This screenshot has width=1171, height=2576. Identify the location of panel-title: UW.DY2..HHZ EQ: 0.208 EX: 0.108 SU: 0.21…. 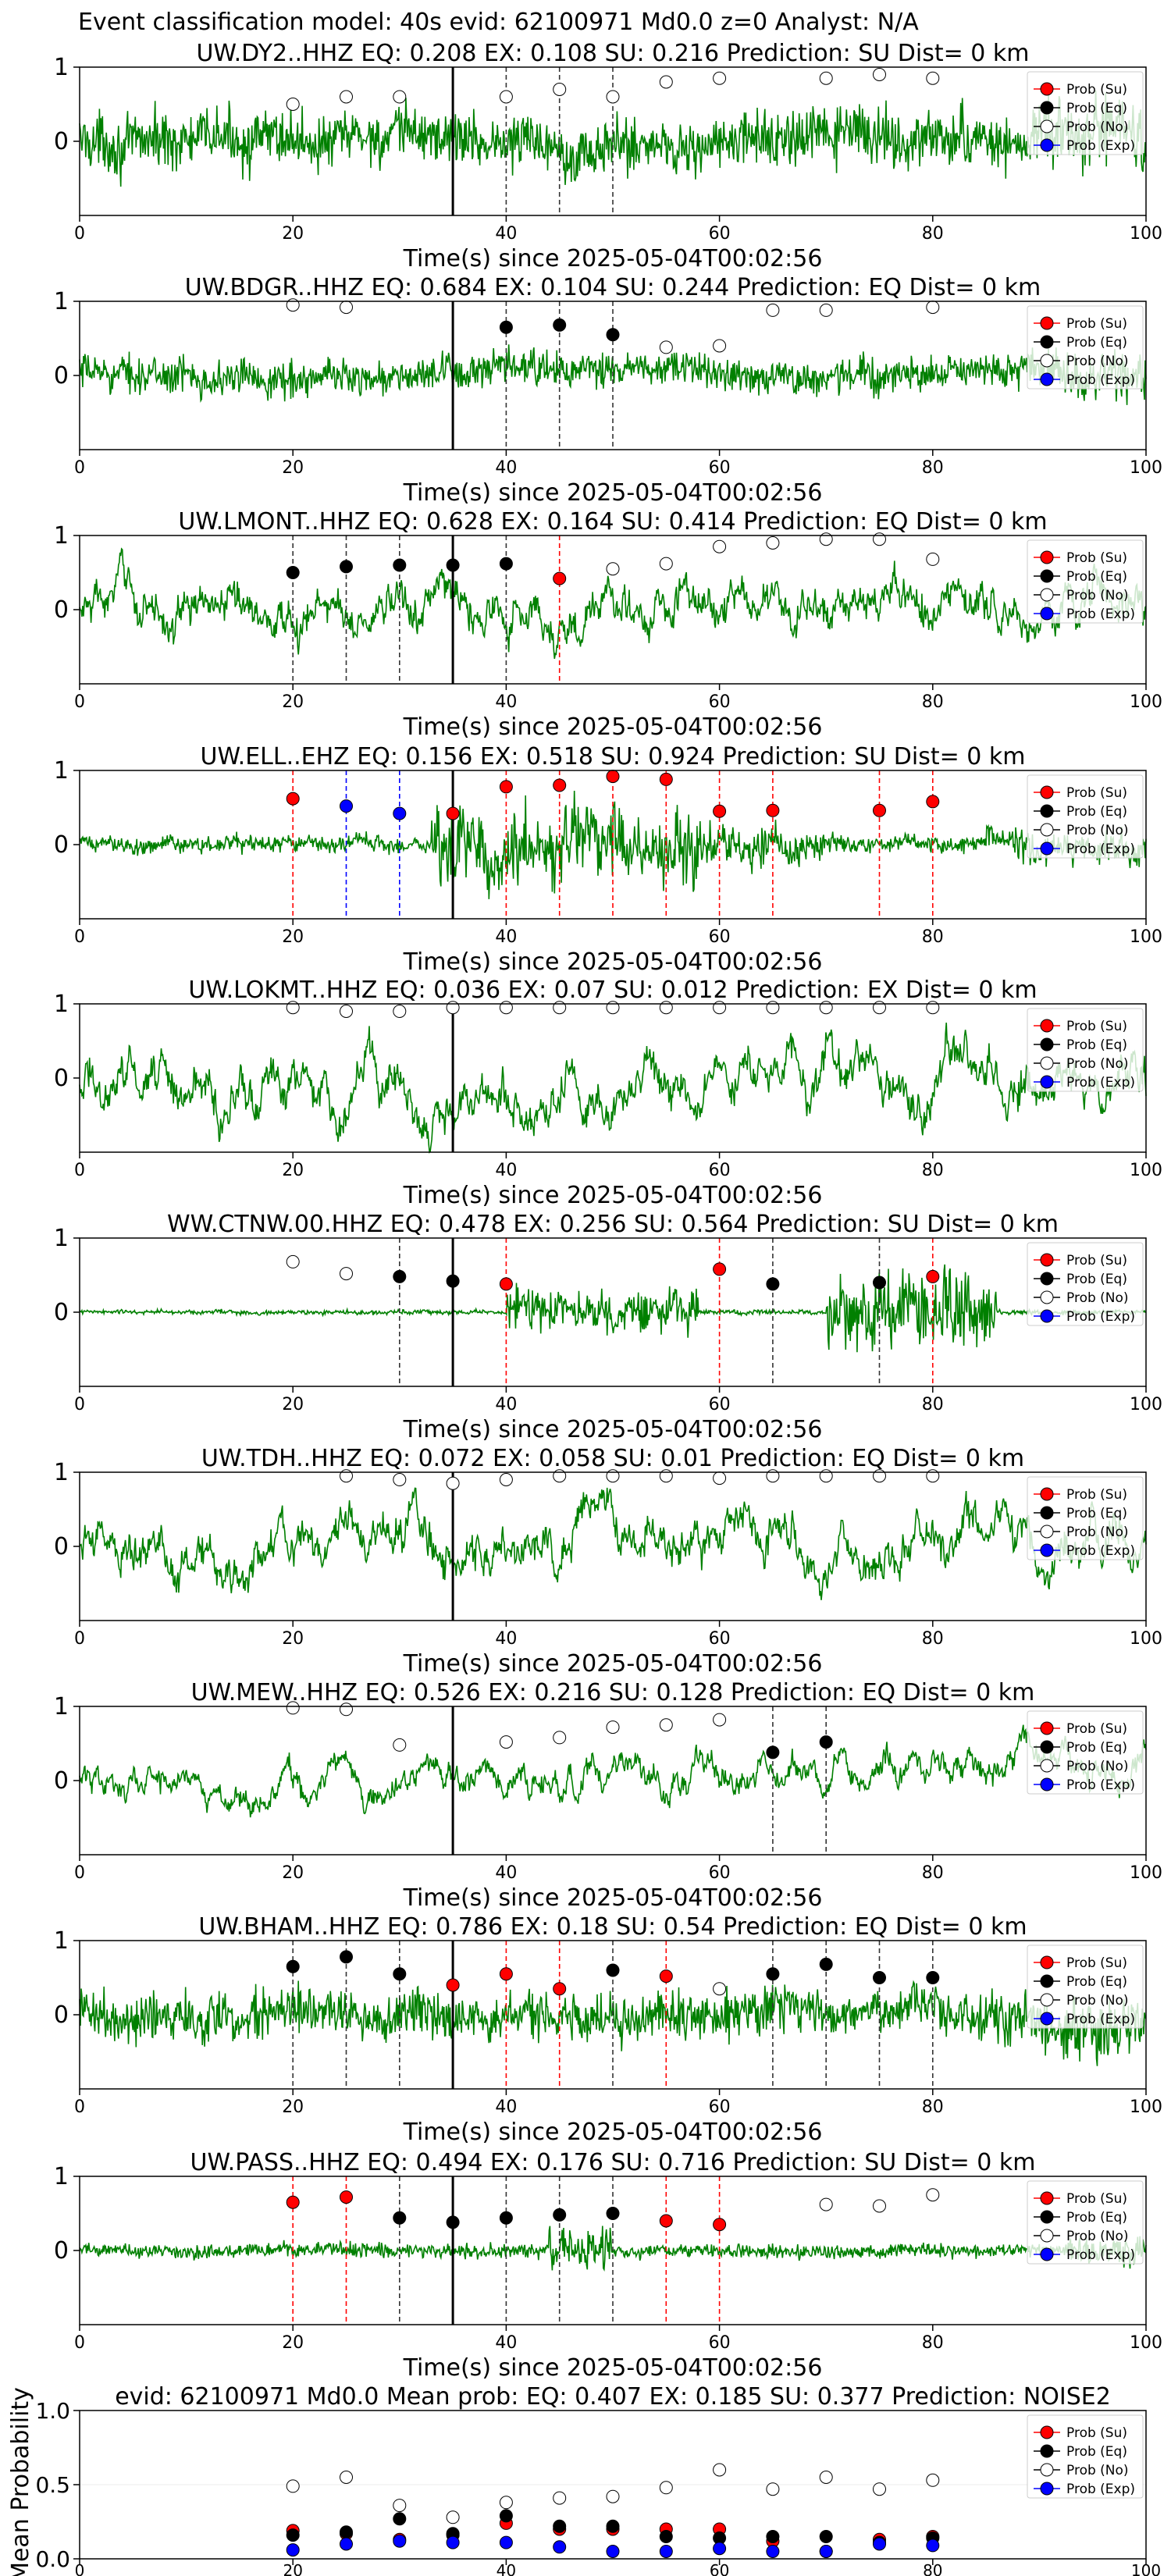
(612, 53).